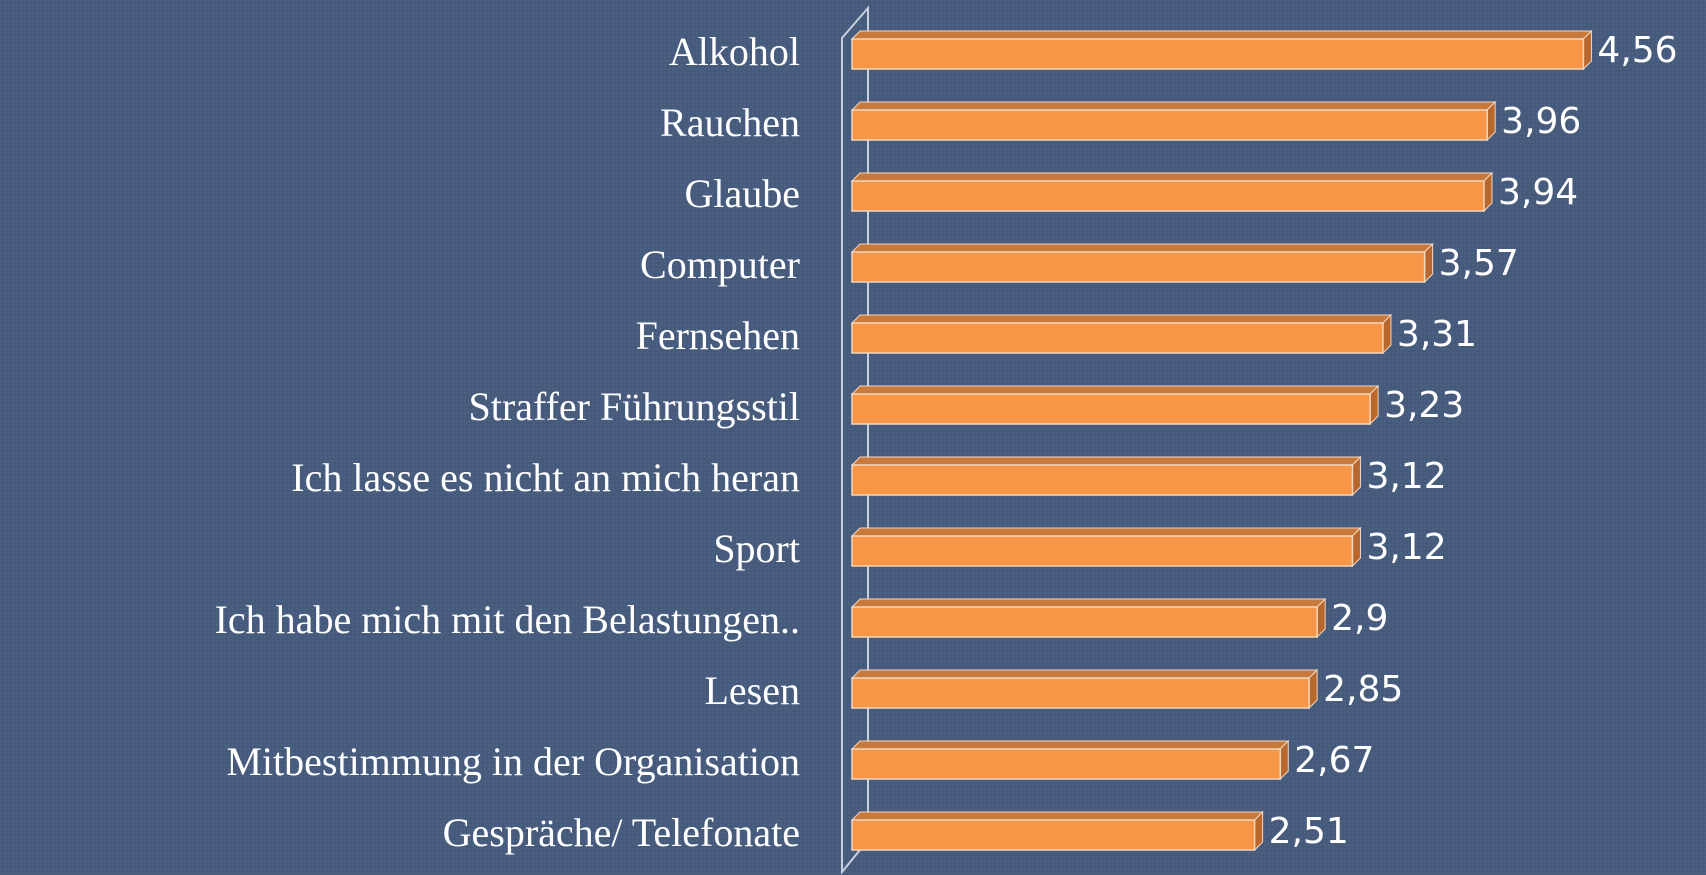  What do you see at coordinates (720, 264) in the screenshot?
I see `y-tick-label: Computer` at bounding box center [720, 264].